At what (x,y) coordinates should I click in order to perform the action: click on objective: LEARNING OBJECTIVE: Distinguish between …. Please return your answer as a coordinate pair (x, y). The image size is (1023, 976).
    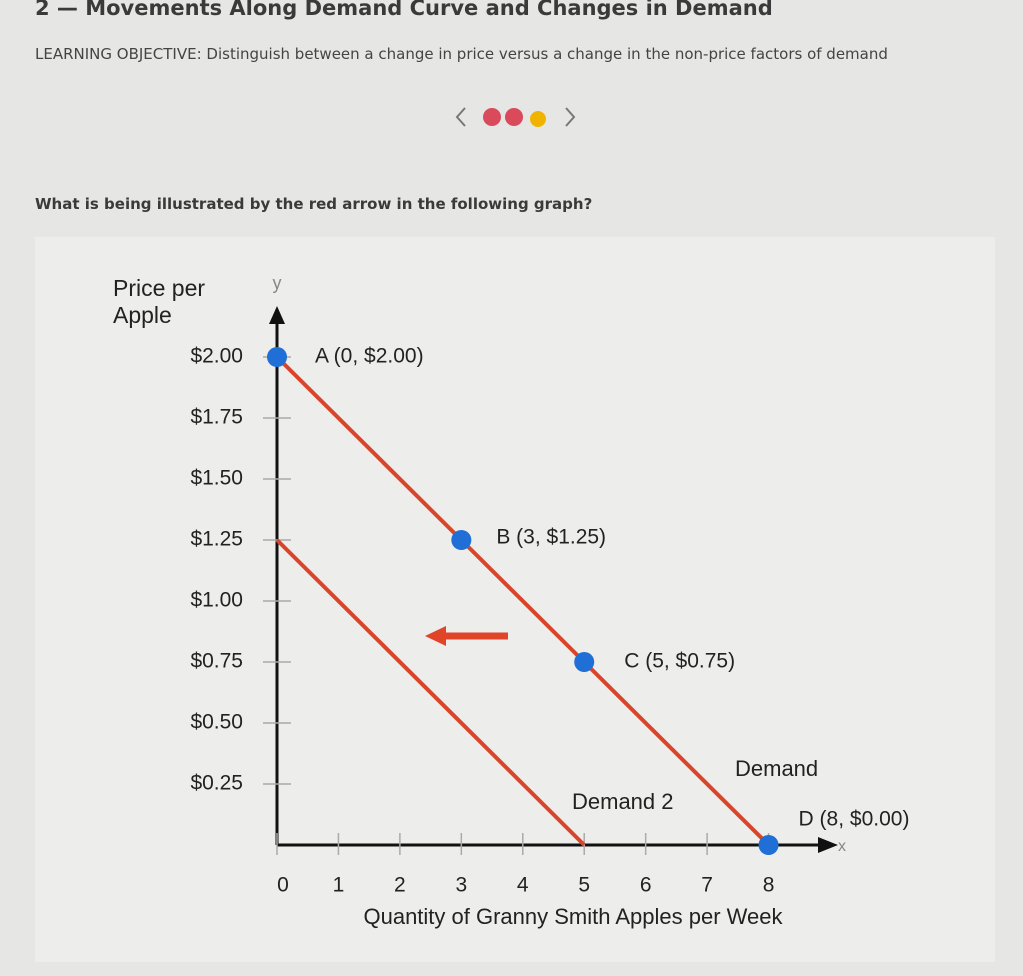
    Looking at the image, I should click on (461, 54).